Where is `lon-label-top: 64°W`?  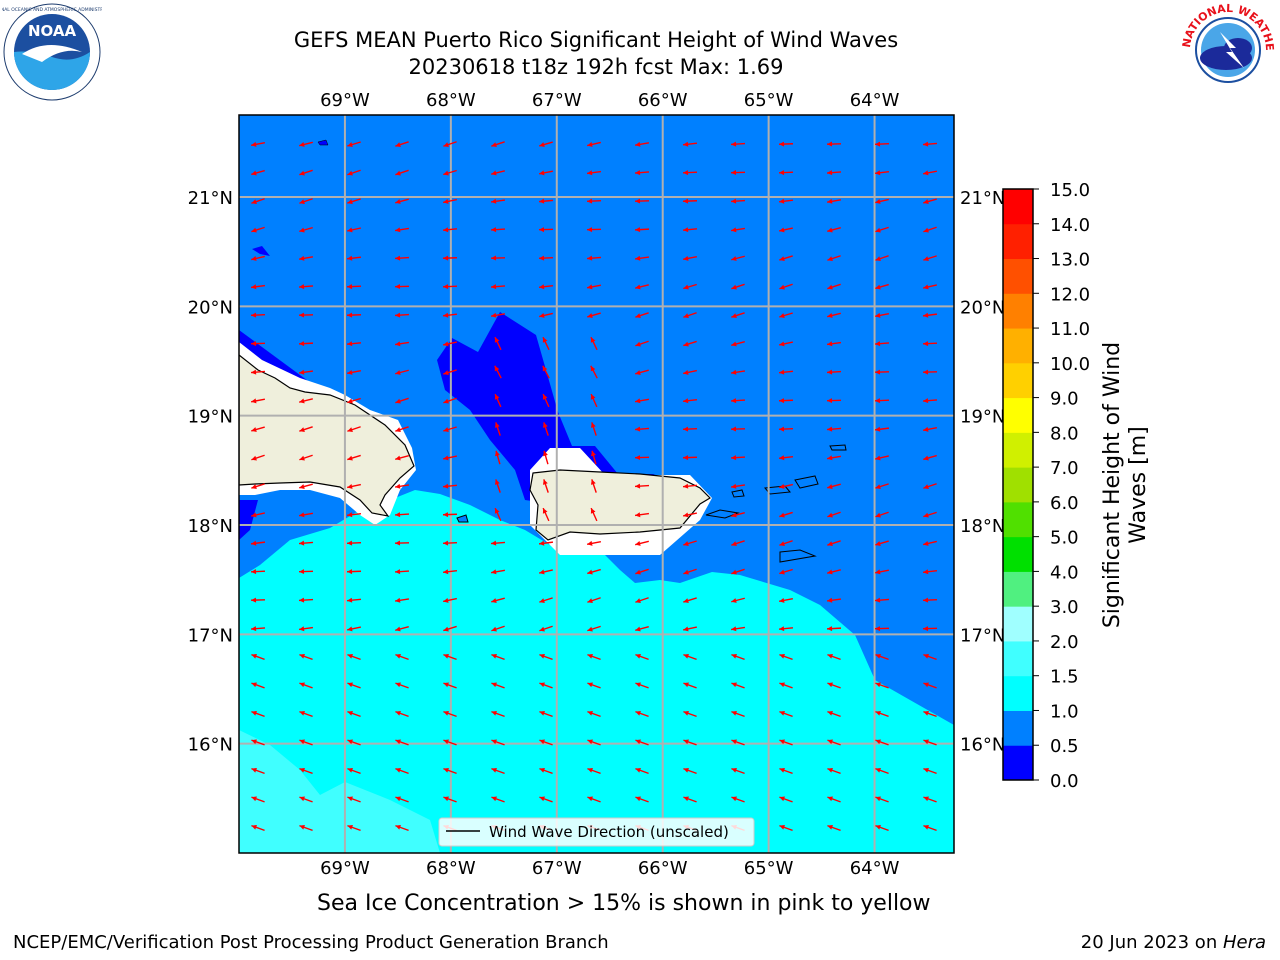 lon-label-top: 64°W is located at coordinates (875, 100).